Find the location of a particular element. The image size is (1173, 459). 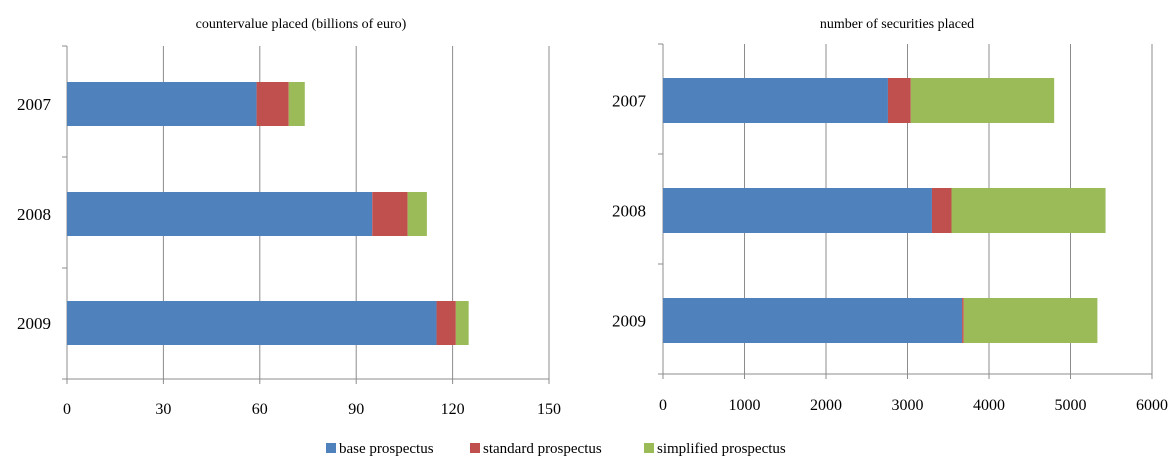

bar-countervalue-2009-base is located at coordinates (252, 323).